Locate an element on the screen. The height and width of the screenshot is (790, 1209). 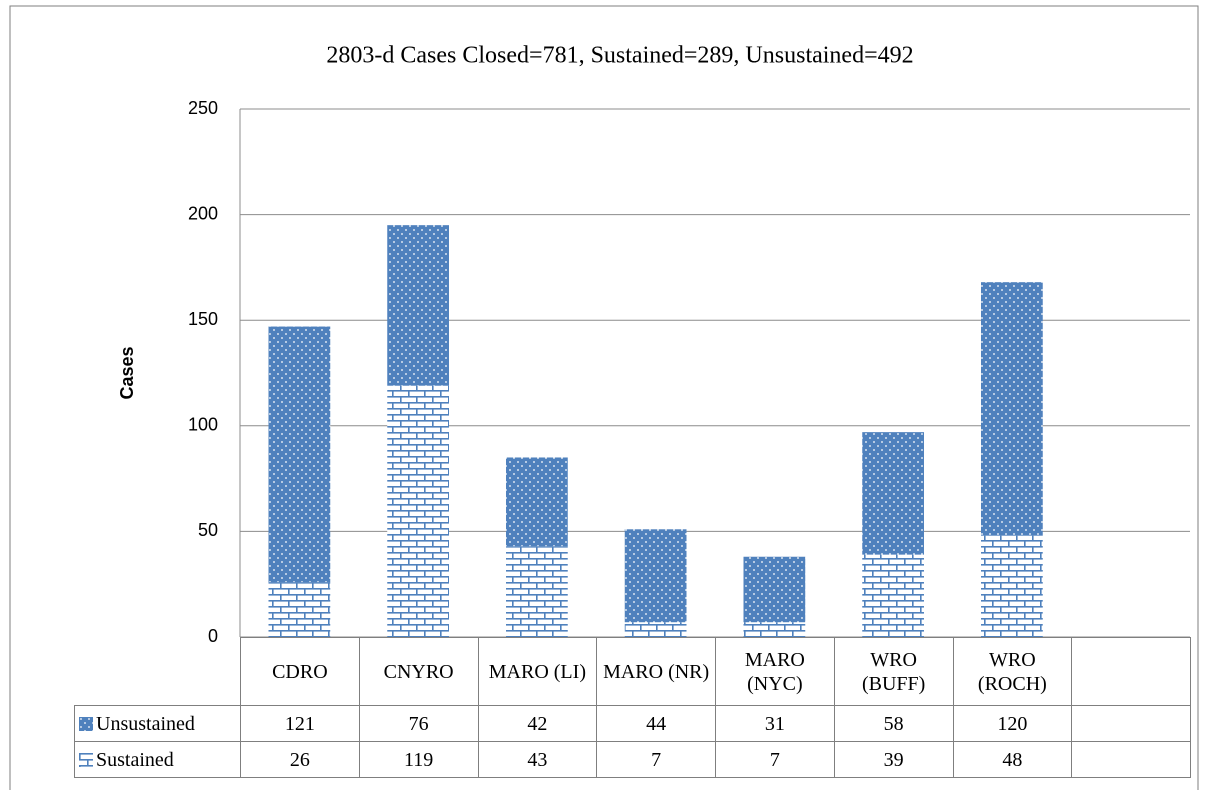
table-value-cell-text: 26 is located at coordinates (299, 759).